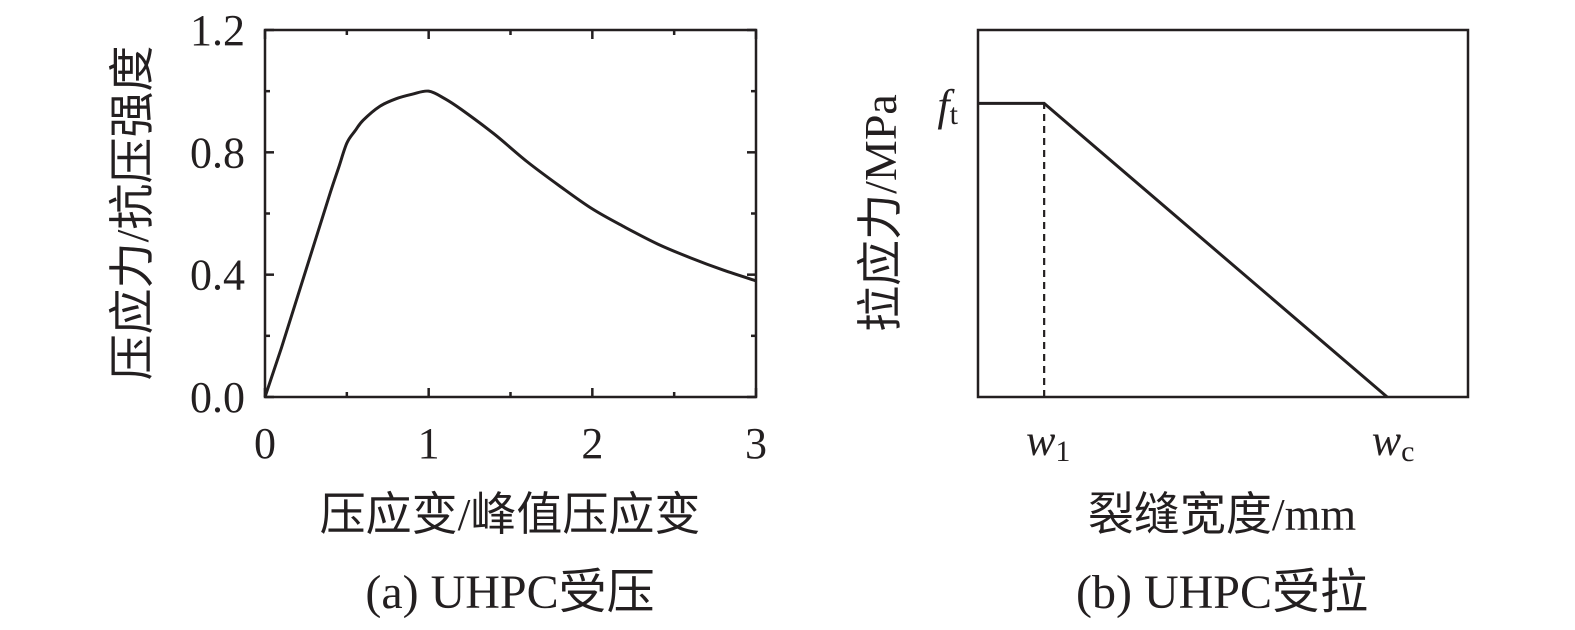  Describe the element at coordinates (1222, 592) in the screenshot. I see `caption-b: (b) UHPC受拉` at that location.